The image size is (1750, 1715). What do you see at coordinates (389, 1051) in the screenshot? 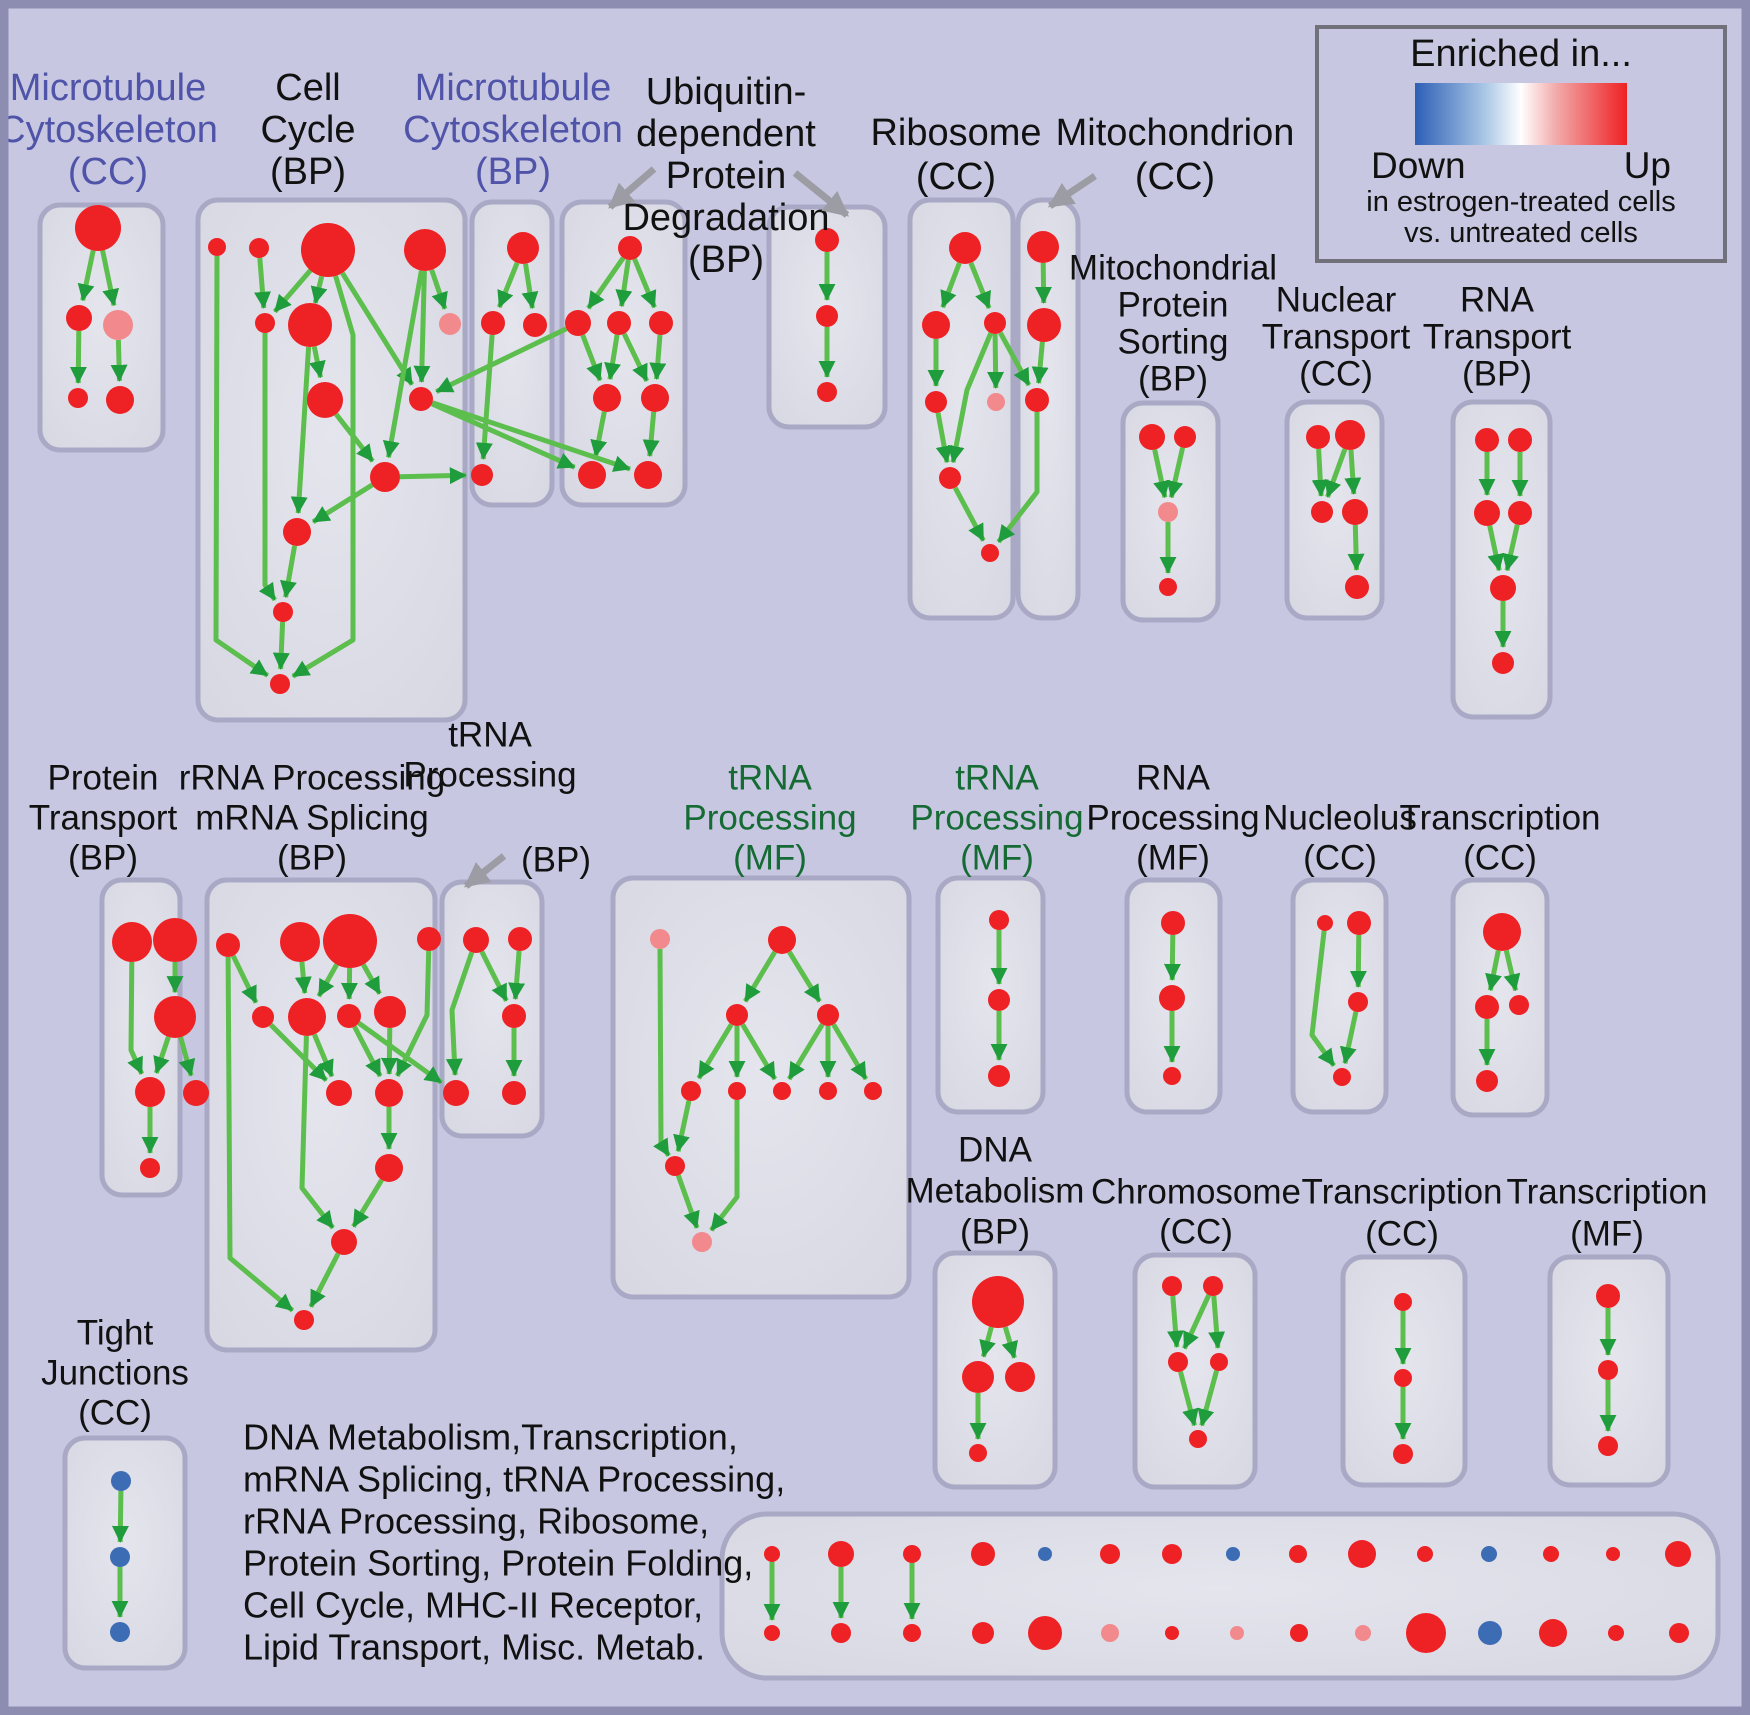
I see `edge-q7-q9` at bounding box center [389, 1051].